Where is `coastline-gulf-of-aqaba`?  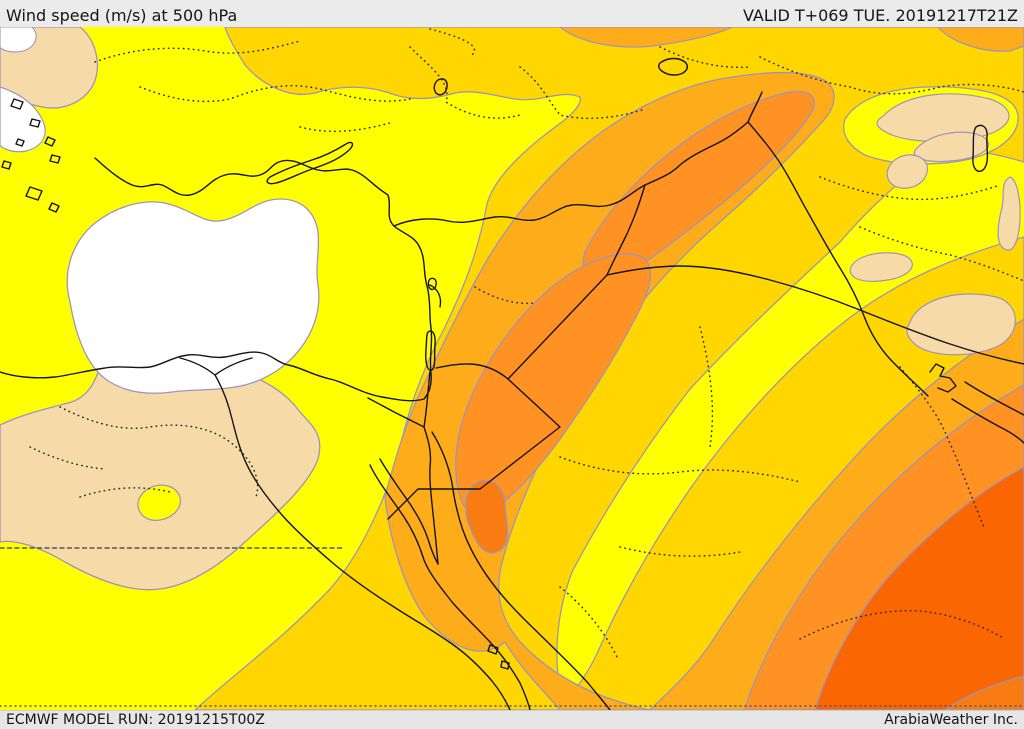
coastline-gulf-of-aqaba is located at coordinates (431, 495).